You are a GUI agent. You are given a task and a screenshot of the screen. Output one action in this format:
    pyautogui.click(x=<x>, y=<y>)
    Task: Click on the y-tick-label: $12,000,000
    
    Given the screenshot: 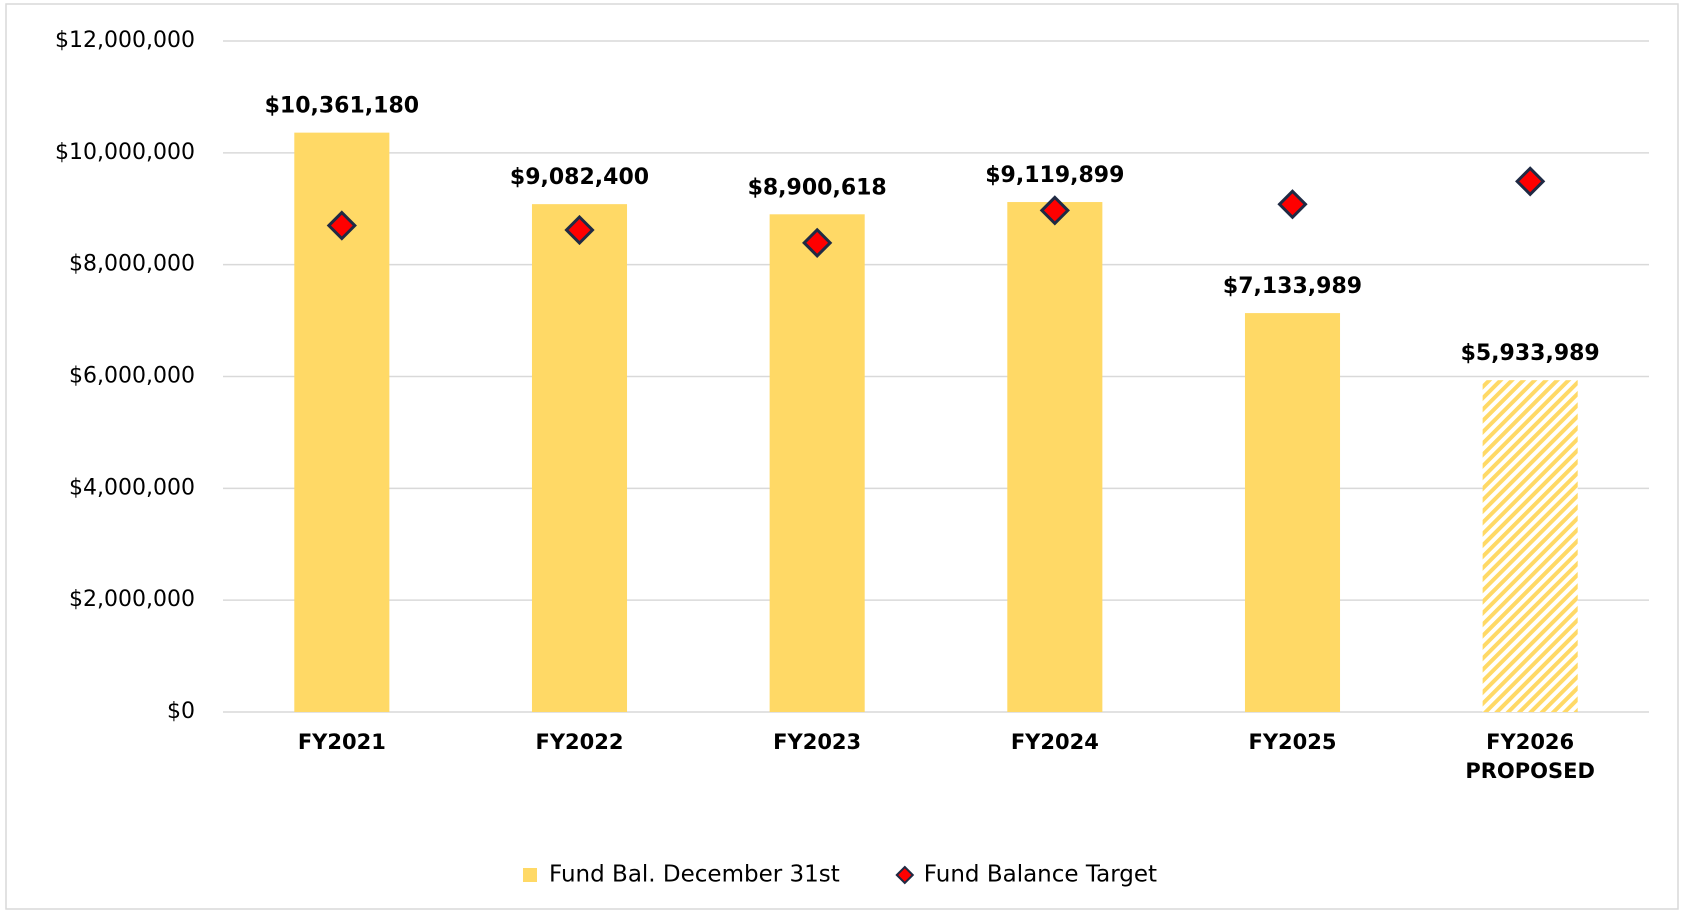 What is the action you would take?
    pyautogui.click(x=125, y=40)
    